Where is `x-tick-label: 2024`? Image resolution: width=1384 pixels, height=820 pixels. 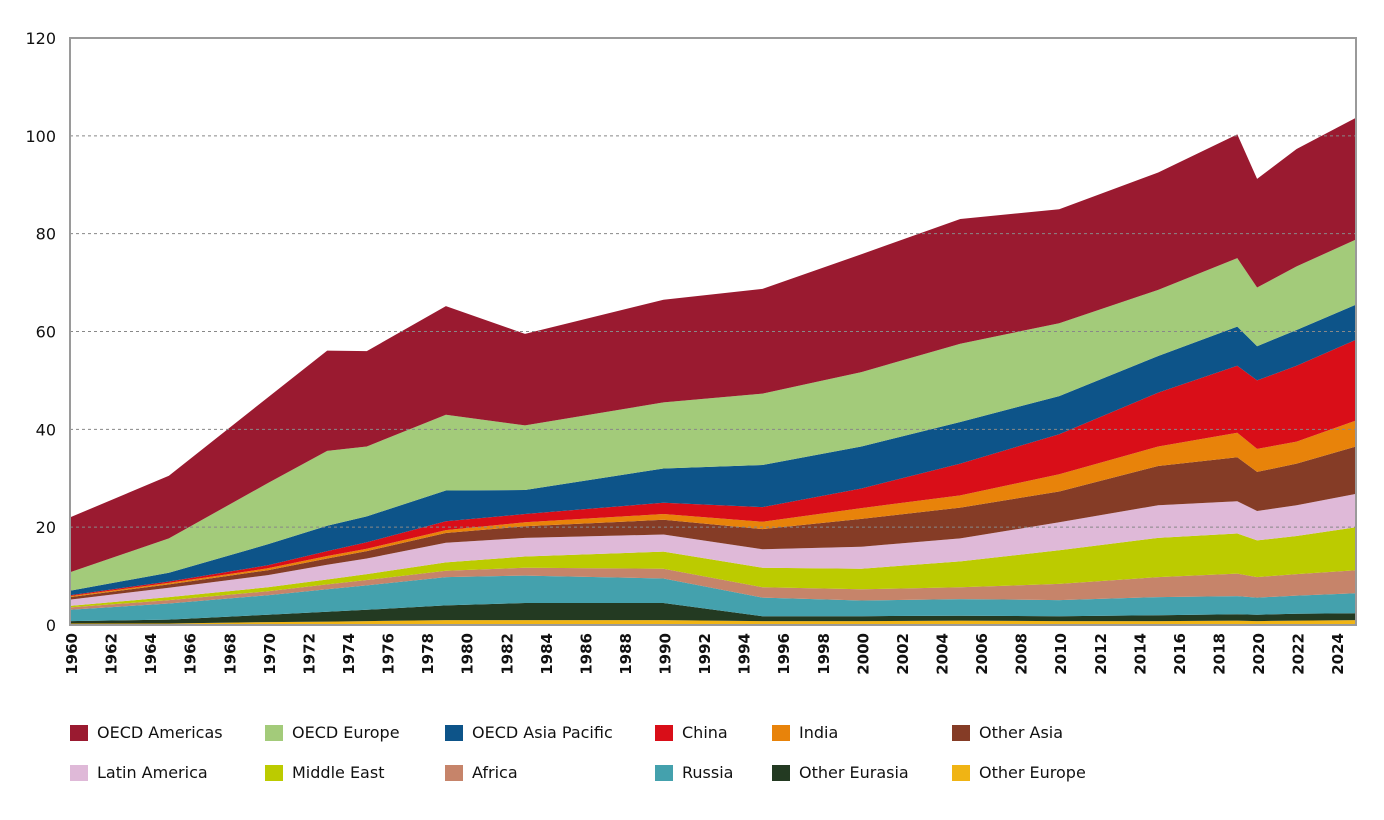
x-tick-label: 2024 is located at coordinates (1338, 654).